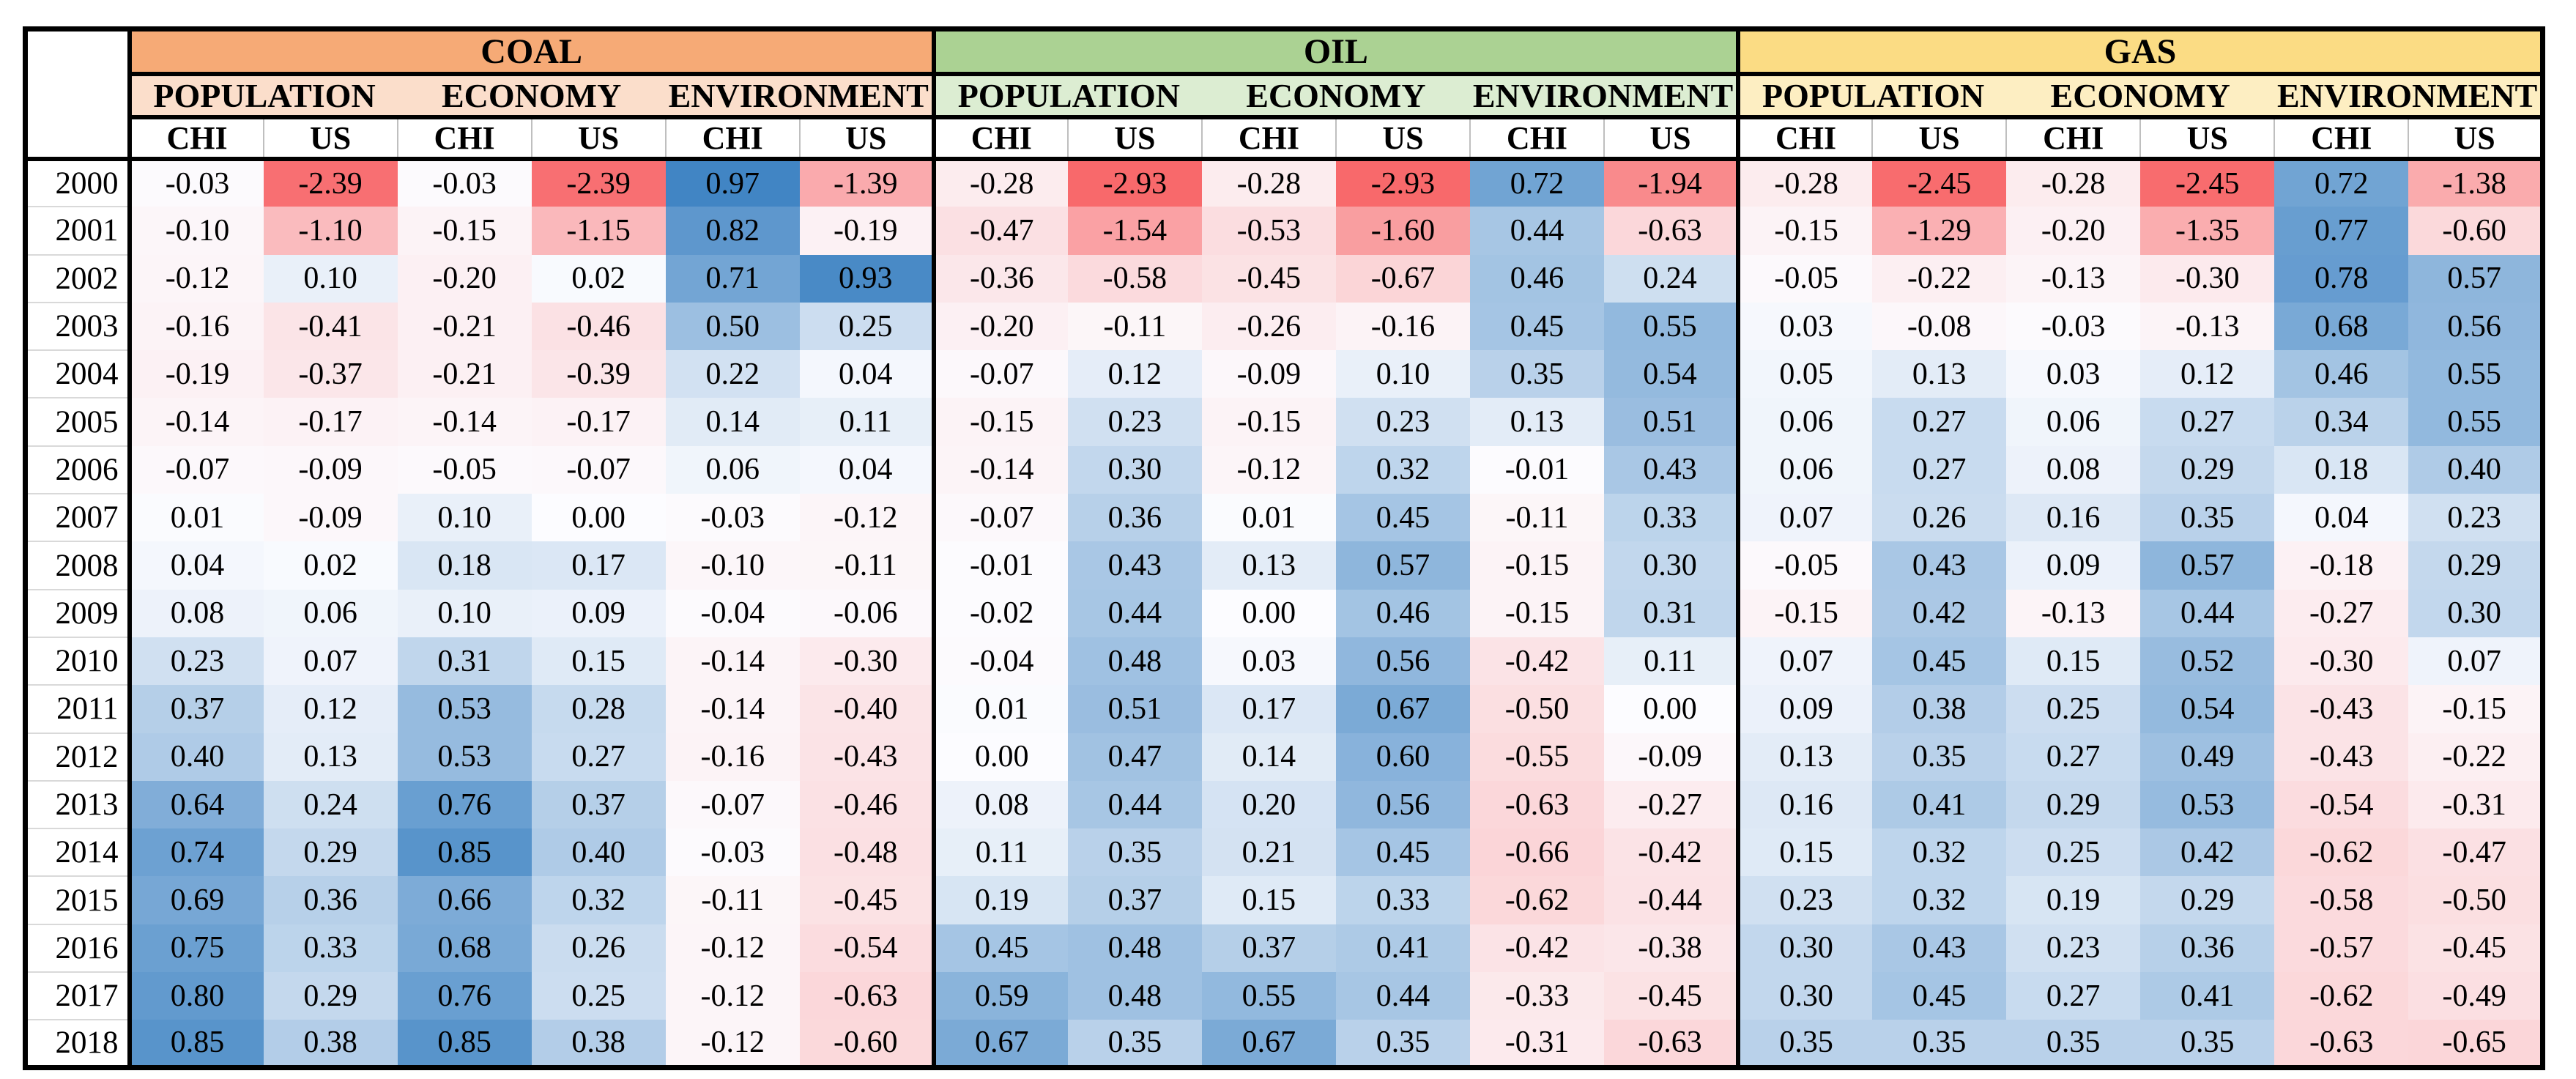  Describe the element at coordinates (866, 757) in the screenshot. I see `data-cell: -0.43` at that location.